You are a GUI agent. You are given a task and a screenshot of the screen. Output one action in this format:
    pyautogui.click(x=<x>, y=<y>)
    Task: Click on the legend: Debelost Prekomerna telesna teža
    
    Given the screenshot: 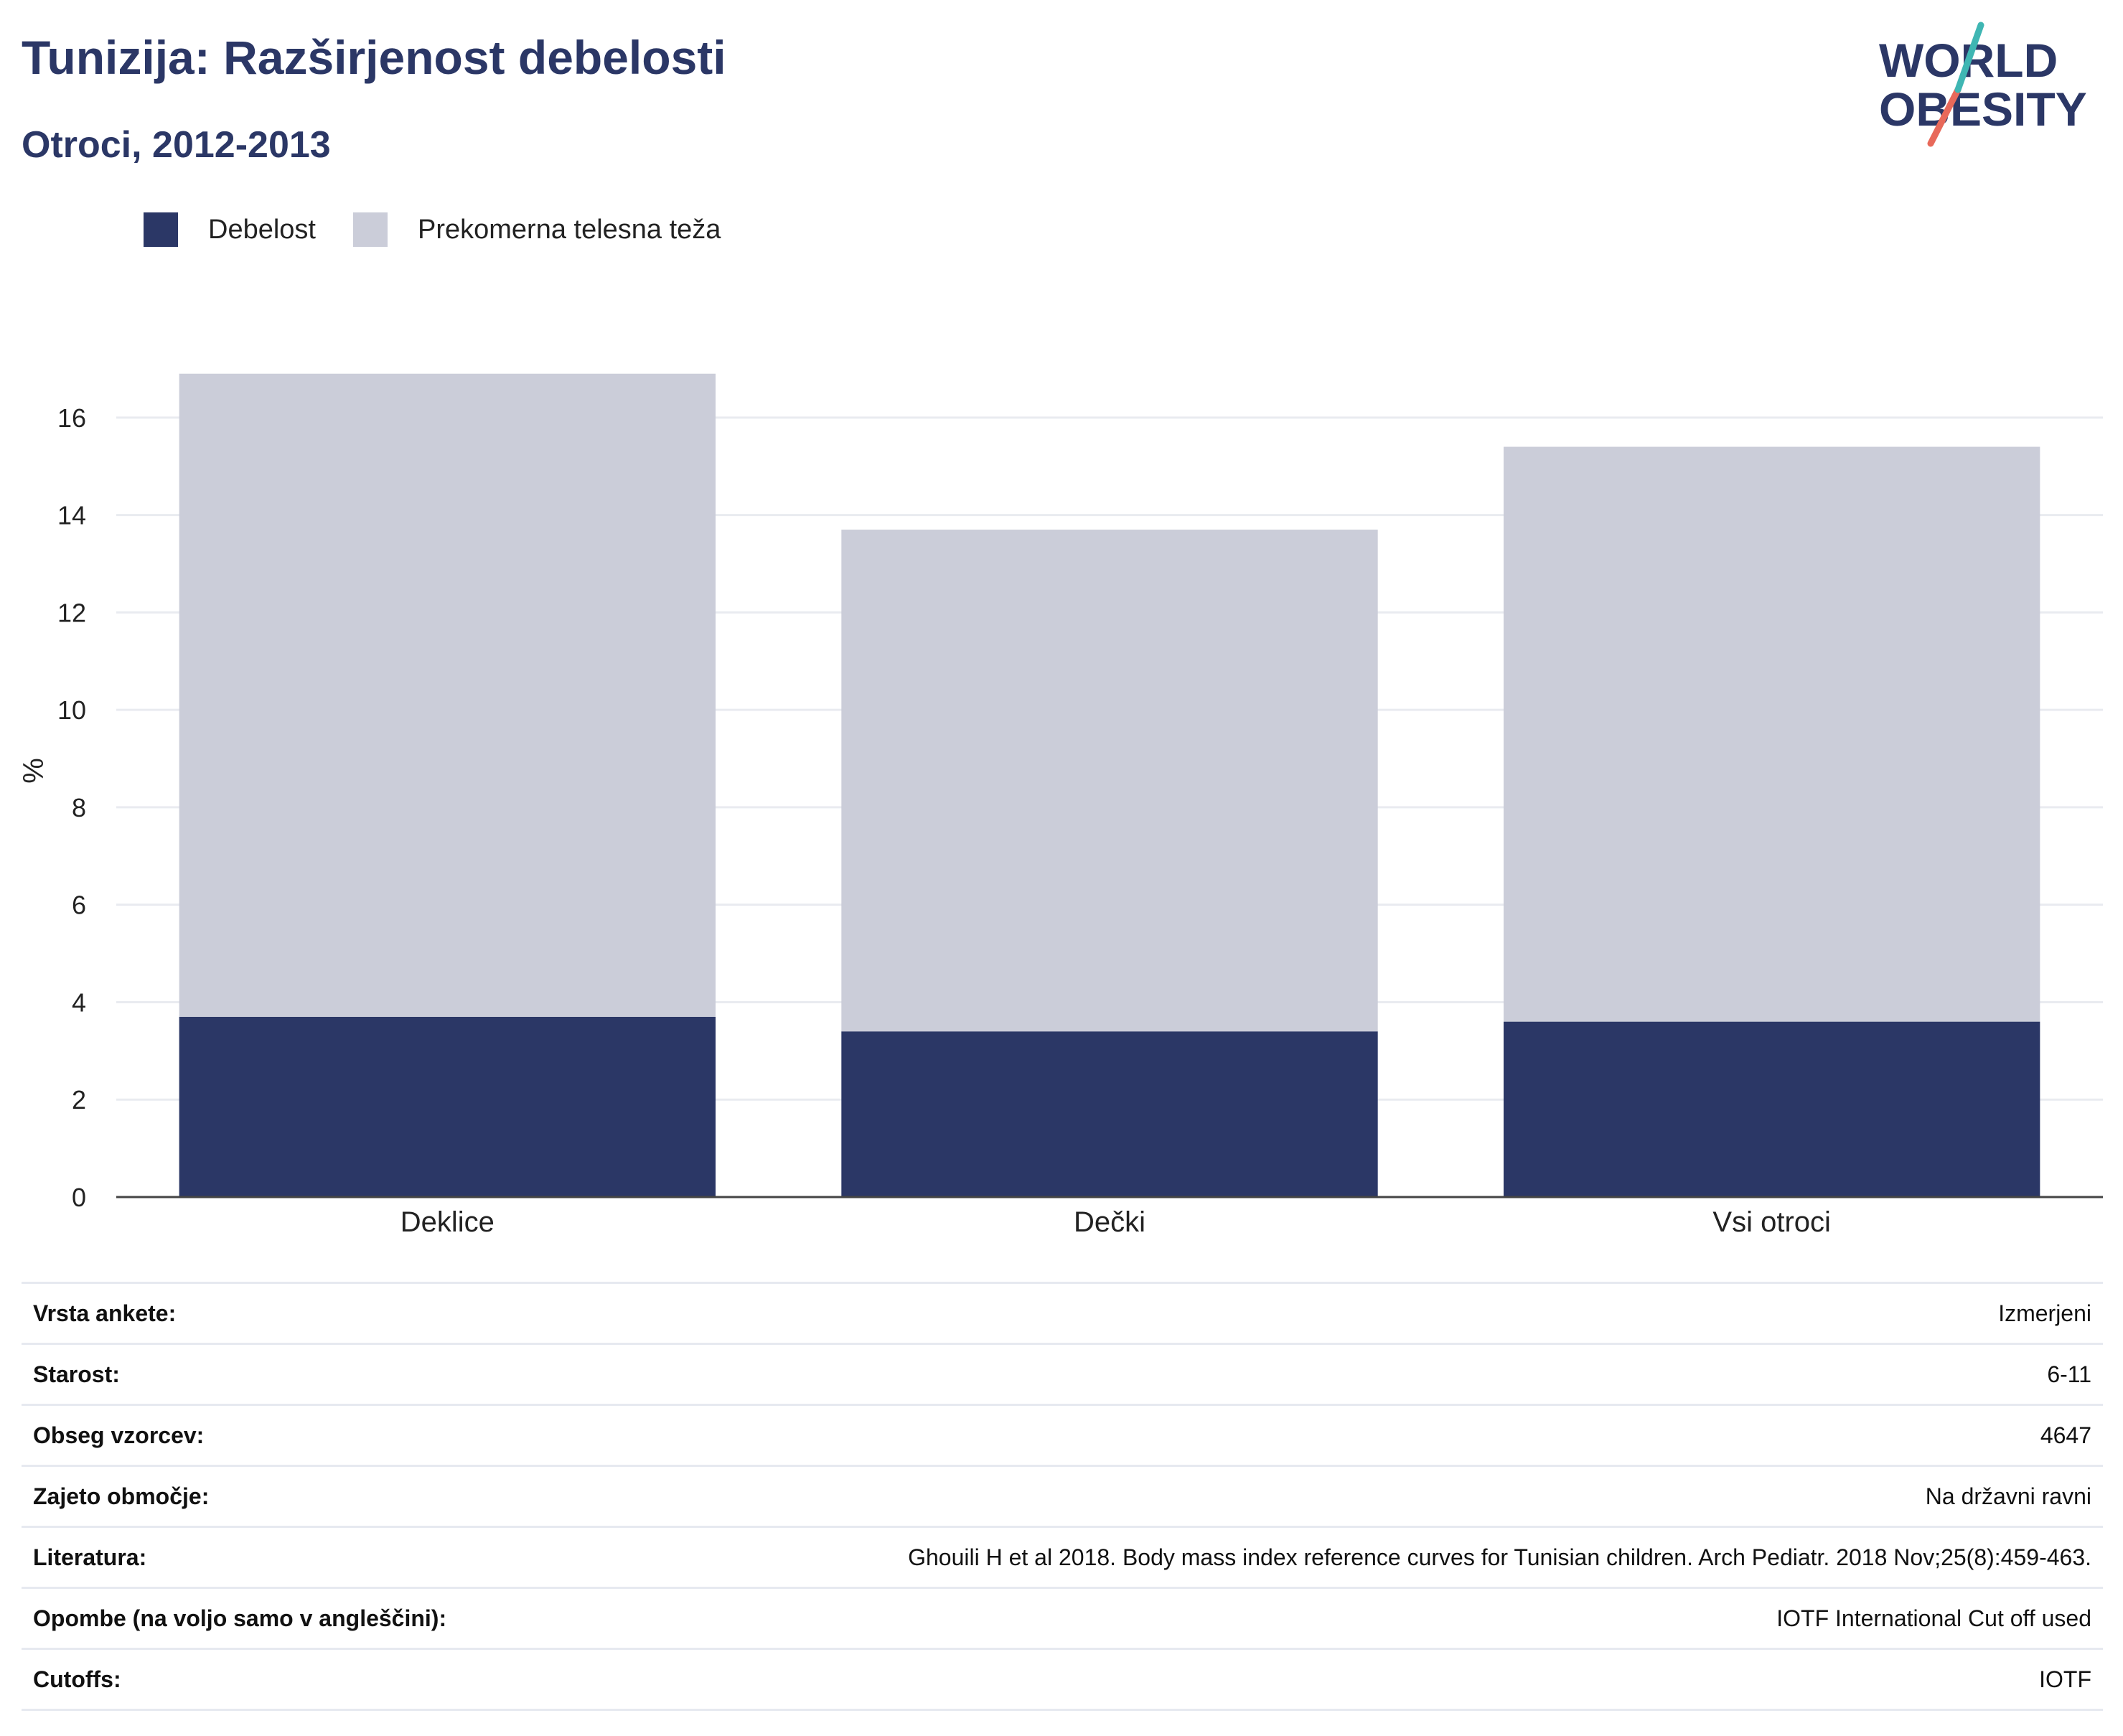 What is the action you would take?
    pyautogui.click(x=451, y=229)
    